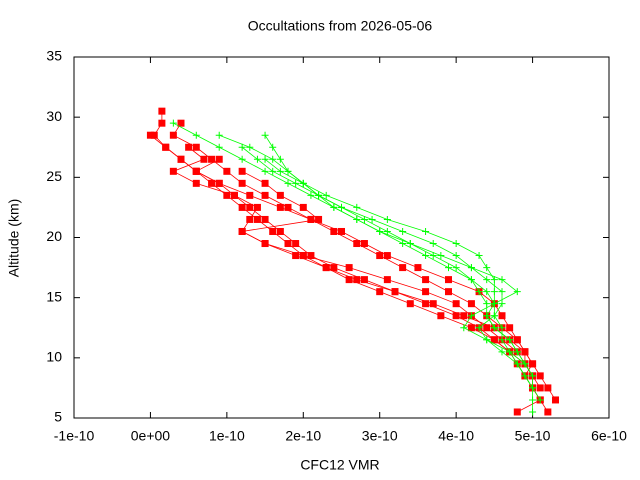 The image size is (640, 480). Describe the element at coordinates (54, 176) in the screenshot. I see `y-tick-label: 25` at that location.